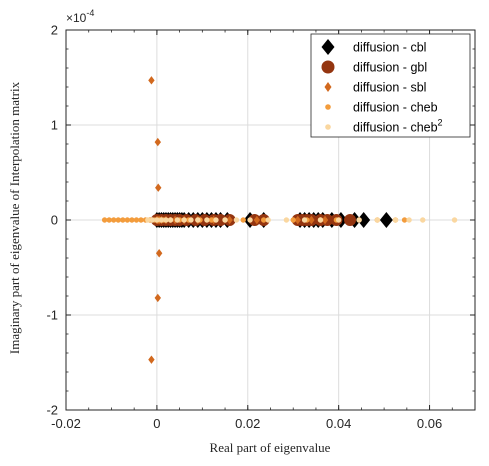 Image resolution: width=489 pixels, height=466 pixels. I want to click on legend-box, so click(390, 85).